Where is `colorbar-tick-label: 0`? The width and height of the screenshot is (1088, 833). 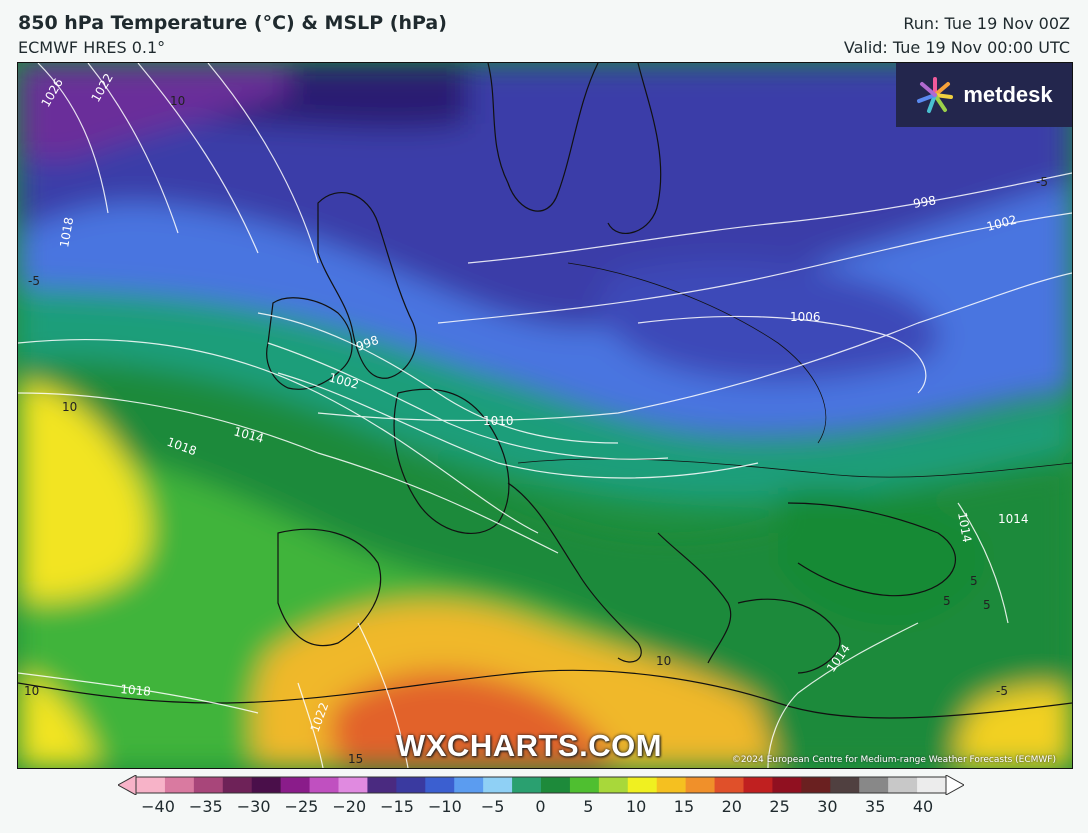 colorbar-tick-label: 0 is located at coordinates (540, 806).